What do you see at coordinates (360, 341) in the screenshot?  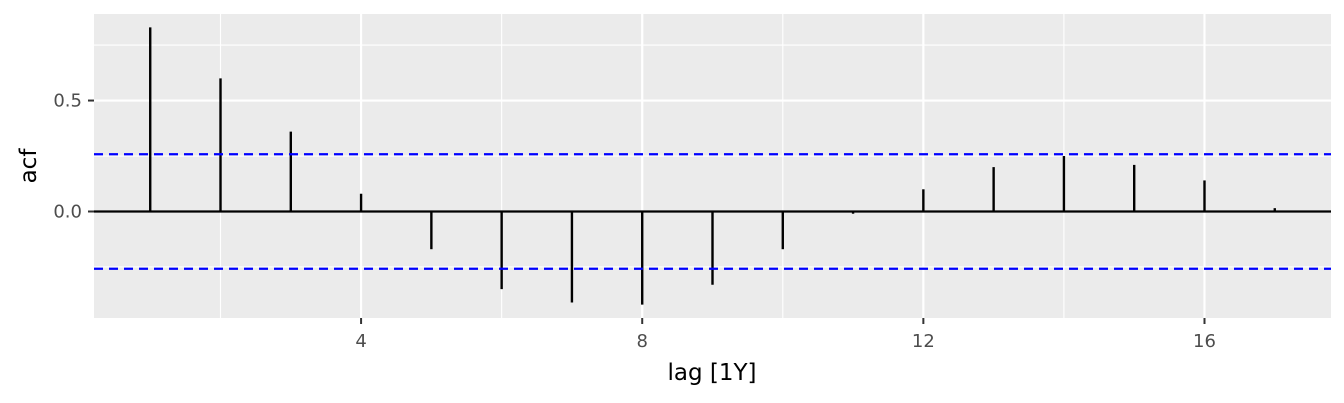 I see `x-tick-label: 4` at bounding box center [360, 341].